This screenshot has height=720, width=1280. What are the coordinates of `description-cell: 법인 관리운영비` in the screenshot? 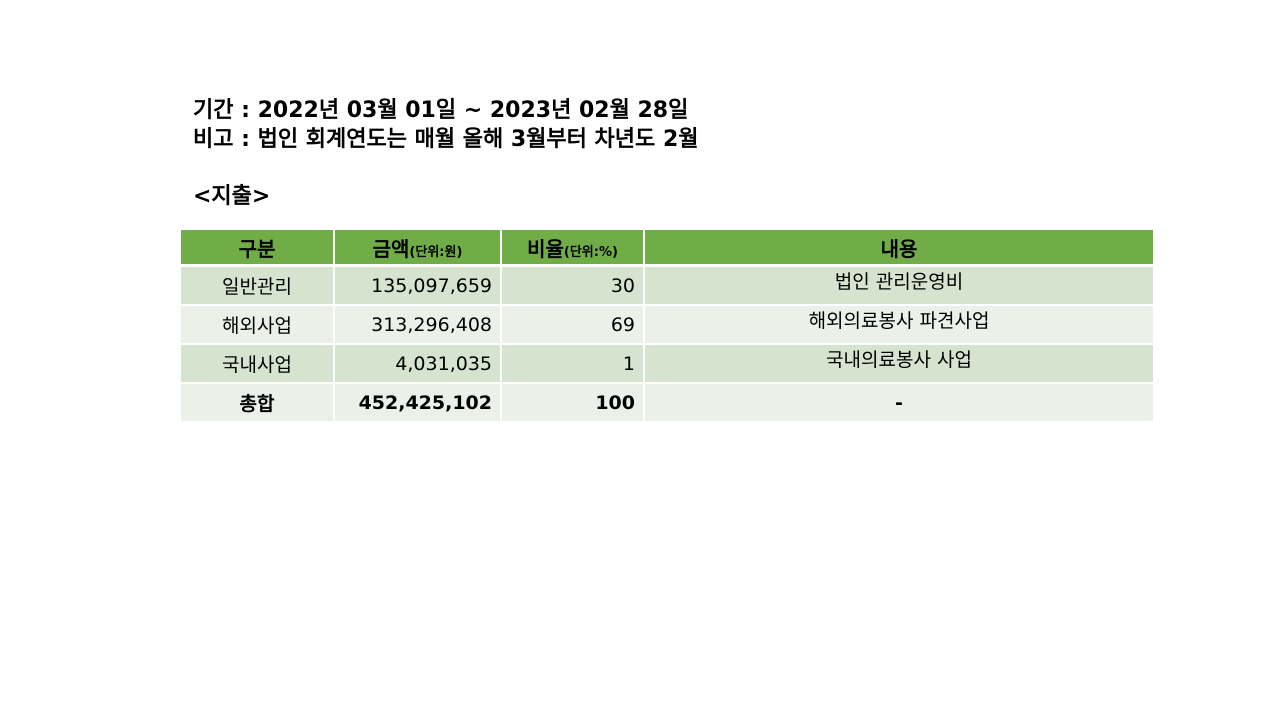 It's located at (898, 285).